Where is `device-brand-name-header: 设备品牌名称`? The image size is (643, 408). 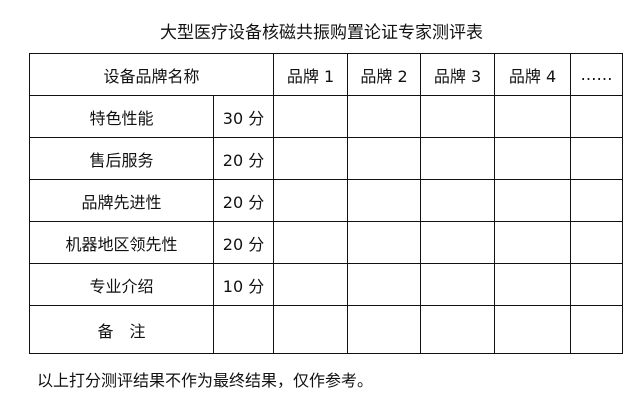 device-brand-name-header: 设备品牌名称 is located at coordinates (151, 74).